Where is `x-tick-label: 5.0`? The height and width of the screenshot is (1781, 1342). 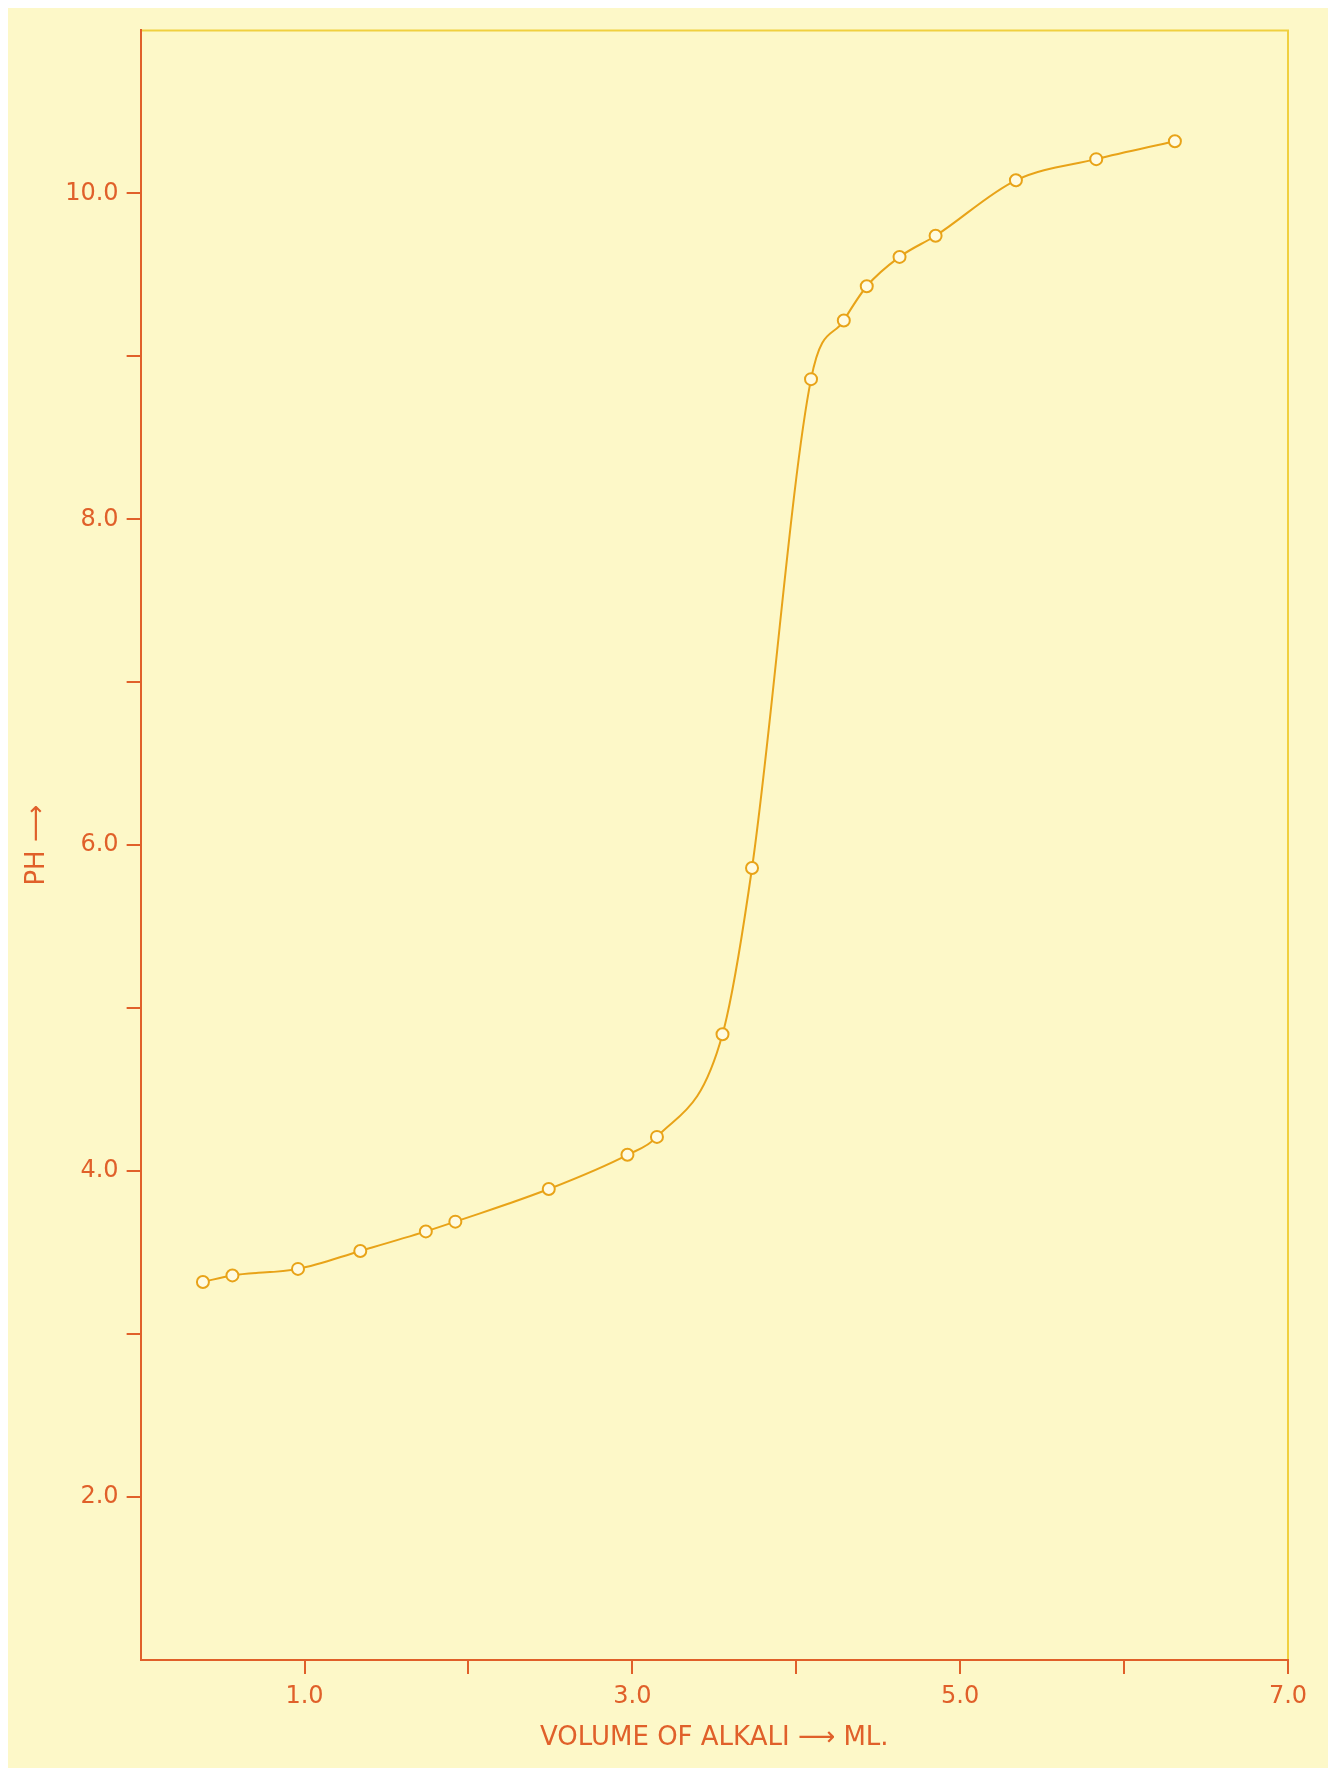 x-tick-label: 5.0 is located at coordinates (960, 1694).